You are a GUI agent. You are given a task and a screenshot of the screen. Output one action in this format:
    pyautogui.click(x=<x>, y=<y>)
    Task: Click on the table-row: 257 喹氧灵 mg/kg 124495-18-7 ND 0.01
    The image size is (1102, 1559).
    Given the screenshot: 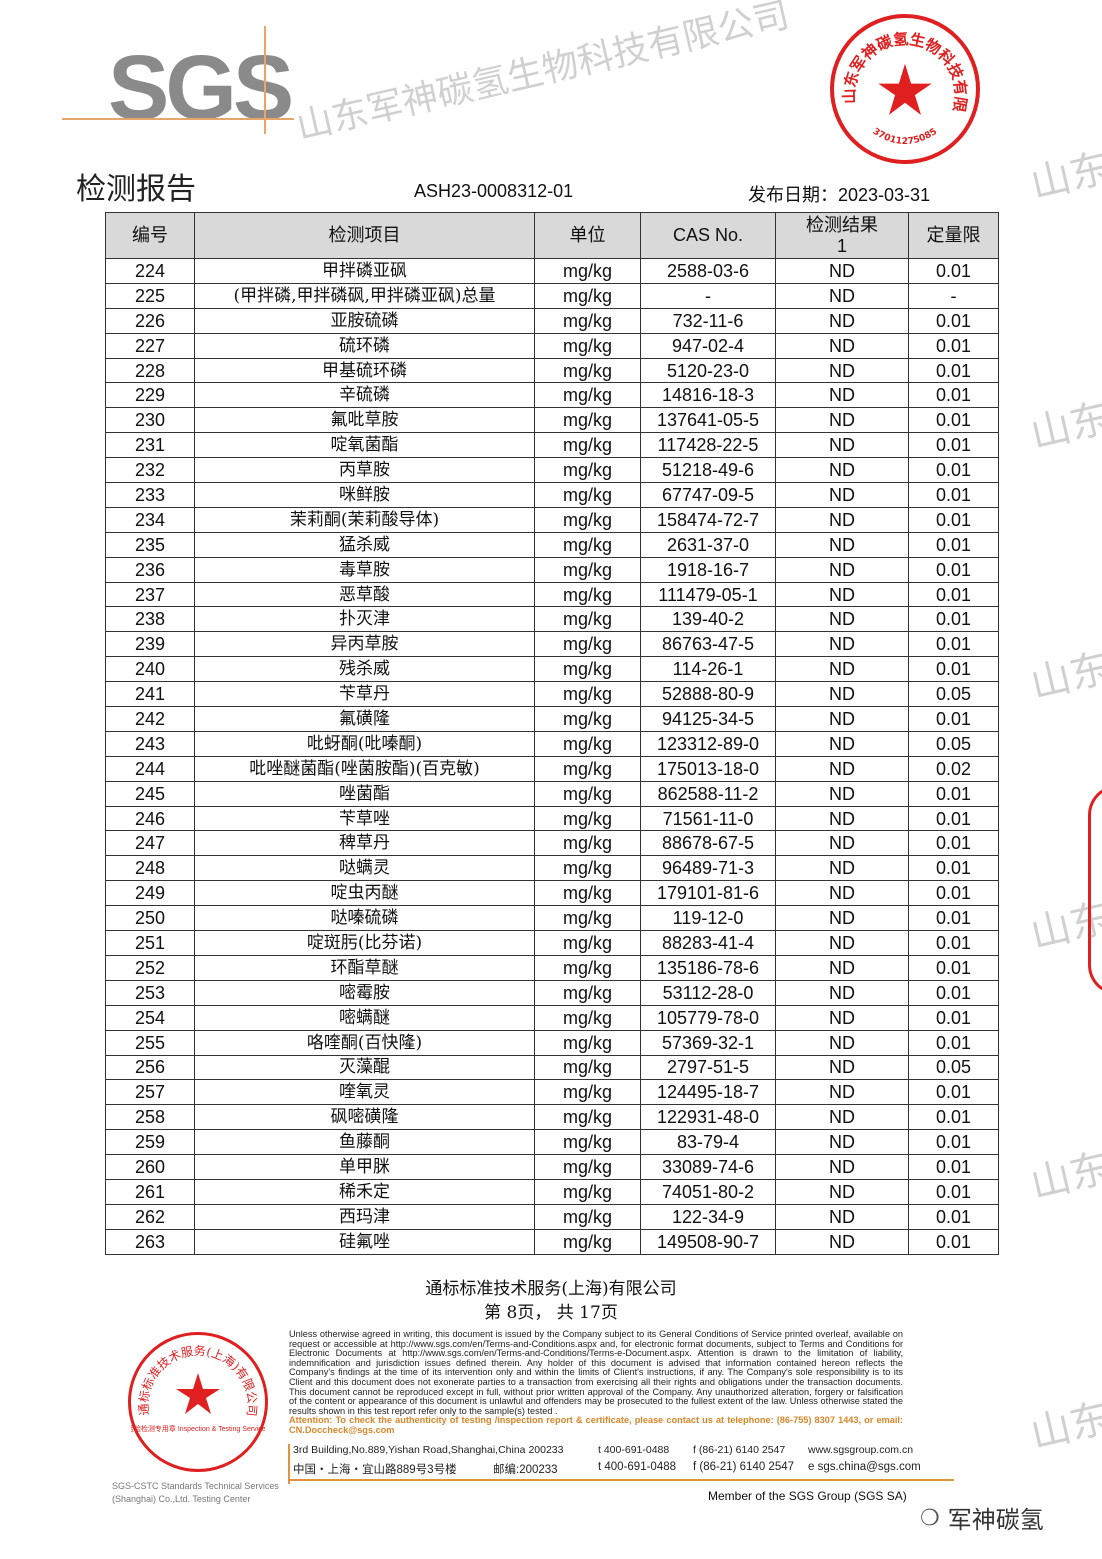 What is the action you would take?
    pyautogui.click(x=552, y=1092)
    